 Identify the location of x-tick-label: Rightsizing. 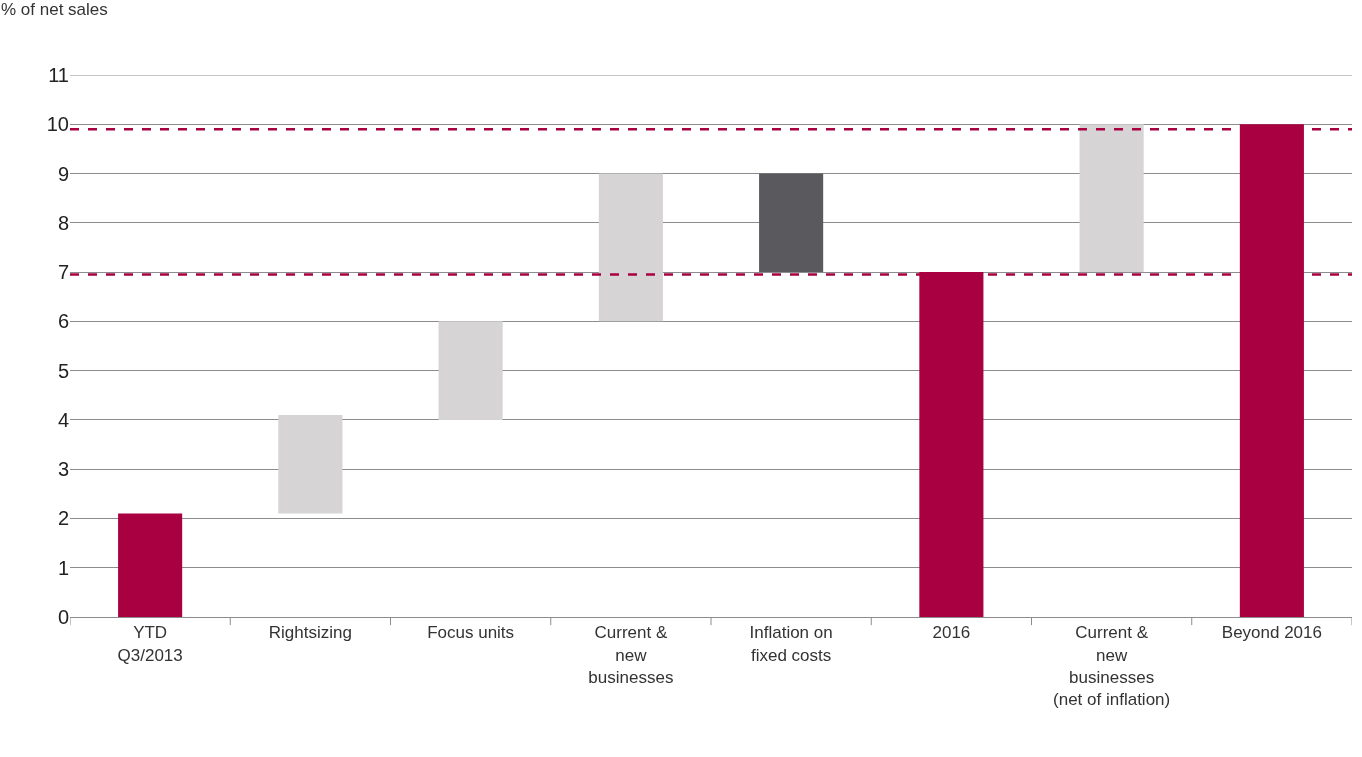
(310, 633).